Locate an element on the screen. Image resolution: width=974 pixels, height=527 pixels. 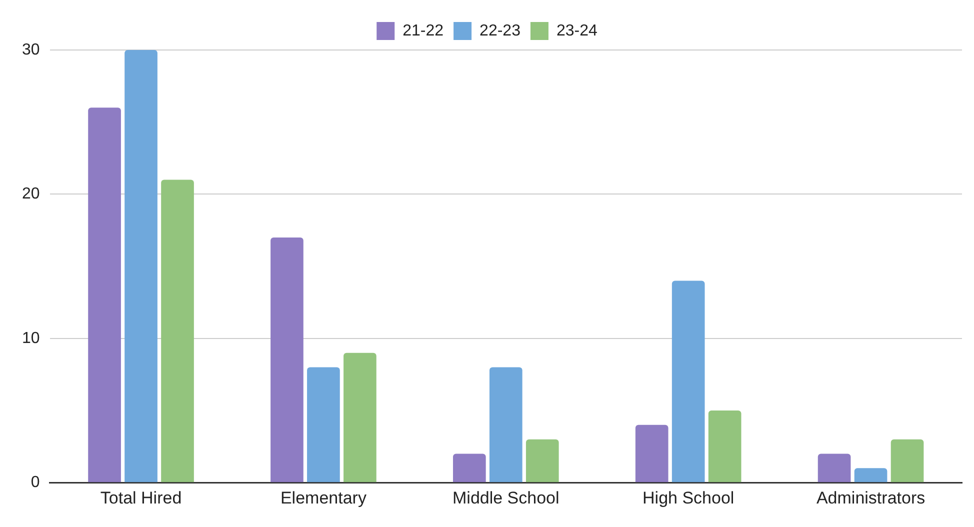
y-tick-label: 20 is located at coordinates (31, 194).